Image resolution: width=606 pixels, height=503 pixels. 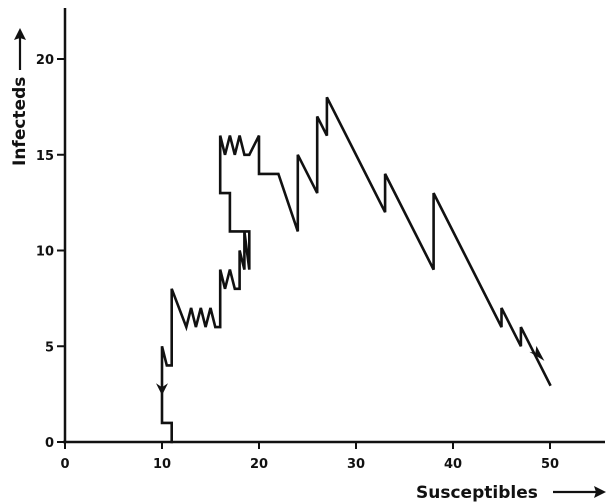 What do you see at coordinates (45, 156) in the screenshot?
I see `y-tick-label: 15` at bounding box center [45, 156].